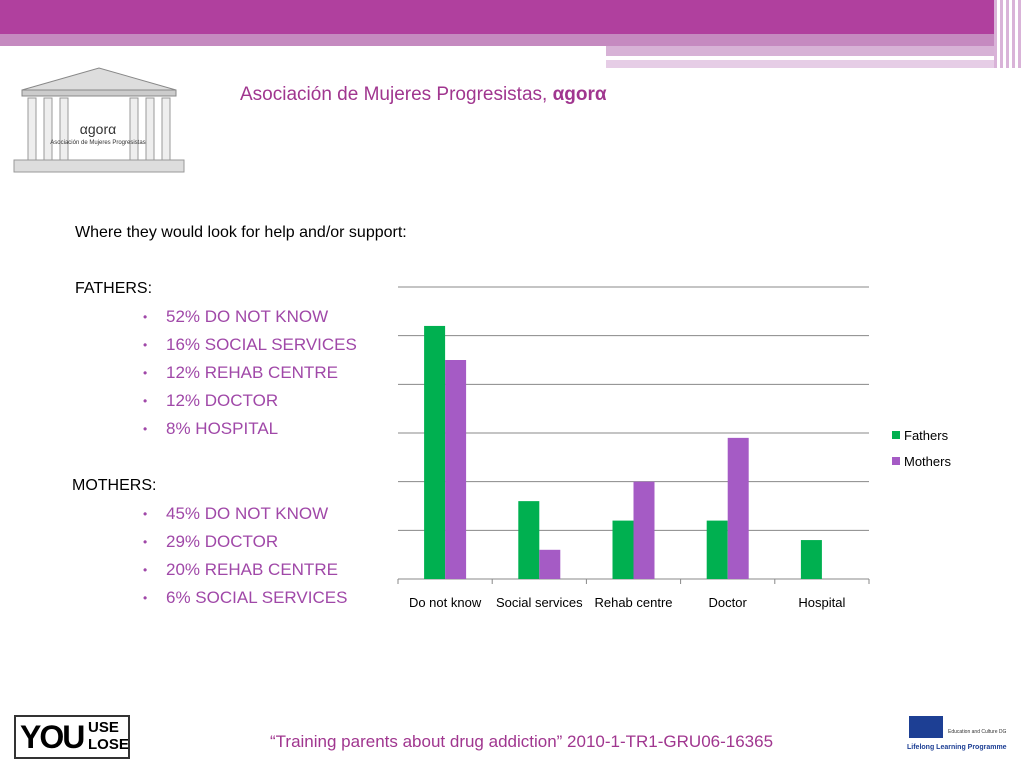 This screenshot has width=1024, height=768. Describe the element at coordinates (957, 747) in the screenshot. I see `eu-line2: Lifelong Learning Programme` at that location.